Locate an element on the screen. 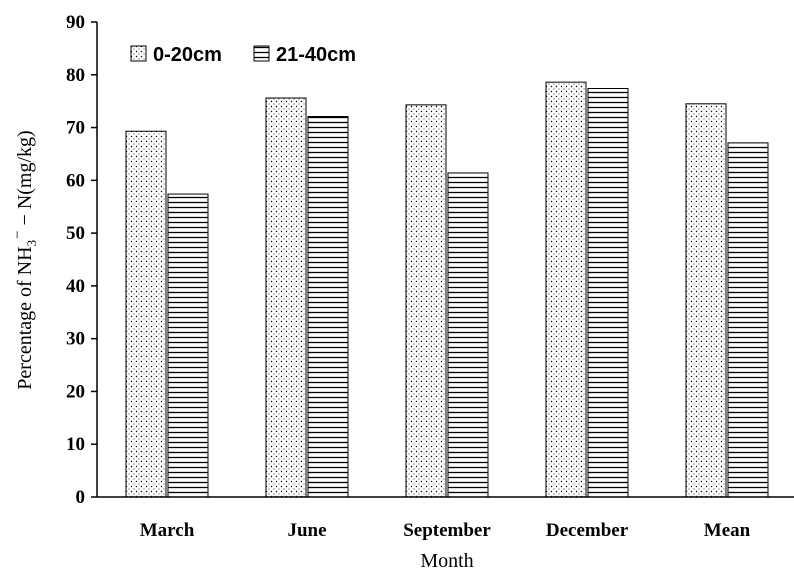 Image resolution: width=794 pixels, height=571 pixels. bar-september-21-40cm is located at coordinates (468, 335).